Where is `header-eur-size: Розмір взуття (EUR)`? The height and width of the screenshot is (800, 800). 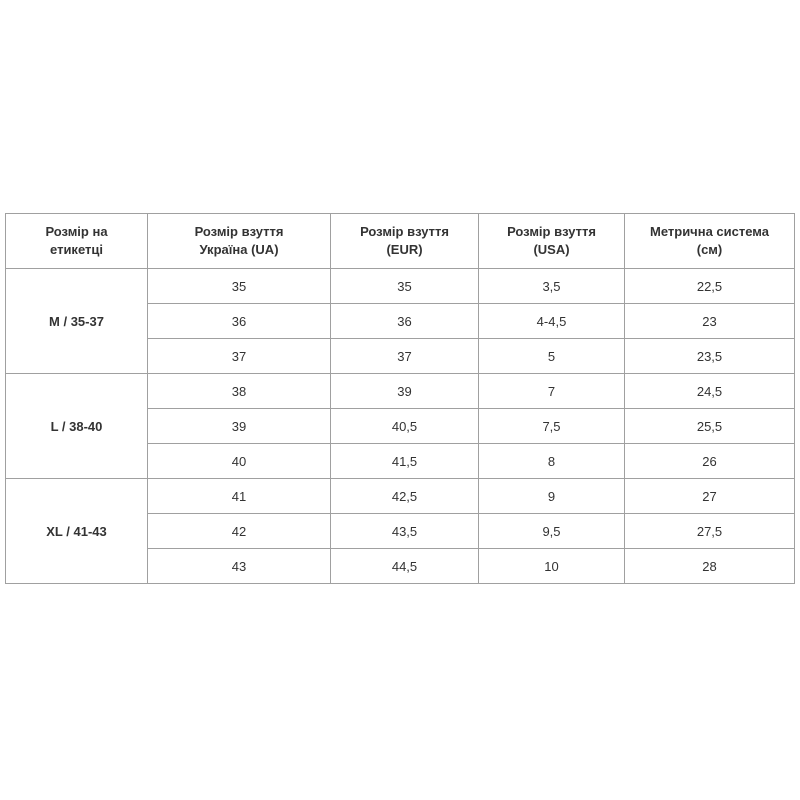
header-eur-size: Розмір взуття (EUR) is located at coordinates (404, 241).